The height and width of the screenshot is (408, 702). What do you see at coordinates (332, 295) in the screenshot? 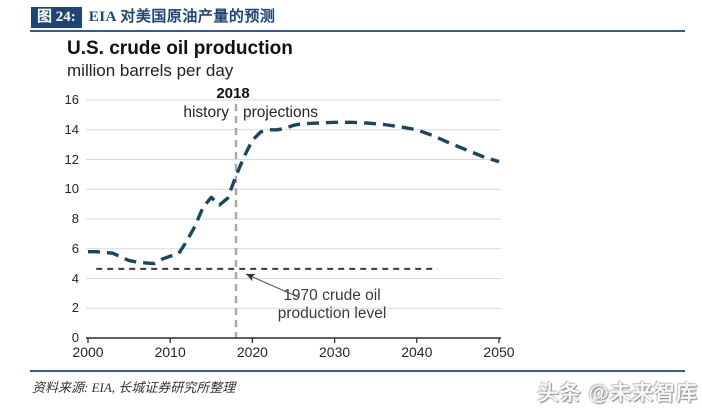
I see `annotation-line1: 1970 crude oil` at bounding box center [332, 295].